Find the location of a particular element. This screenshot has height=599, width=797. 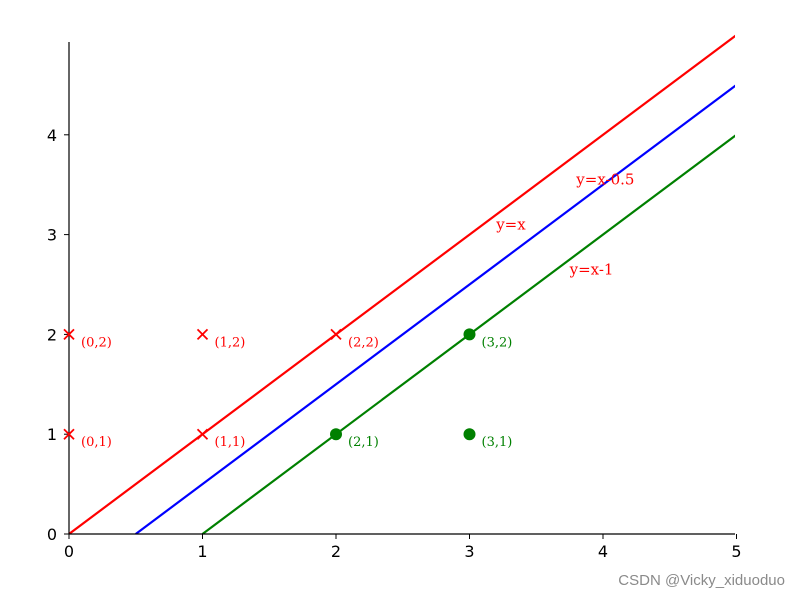

point-label: (1,1) is located at coordinates (230, 442).